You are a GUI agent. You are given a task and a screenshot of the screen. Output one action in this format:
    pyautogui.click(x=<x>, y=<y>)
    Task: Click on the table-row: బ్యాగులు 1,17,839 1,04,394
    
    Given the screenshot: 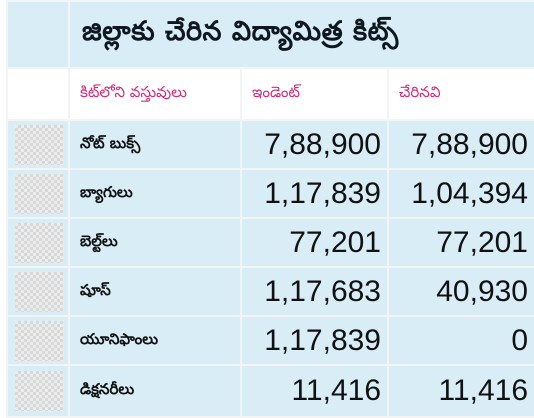 What is the action you would take?
    pyautogui.click(x=270, y=193)
    